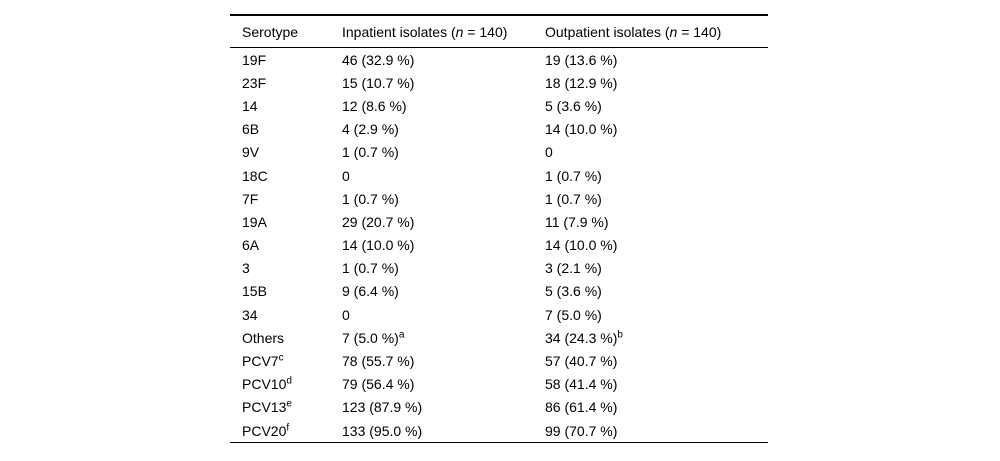 The height and width of the screenshot is (461, 1000). Describe the element at coordinates (581, 59) in the screenshot. I see `outpatient-cell: 19 (13.6 %)` at that location.